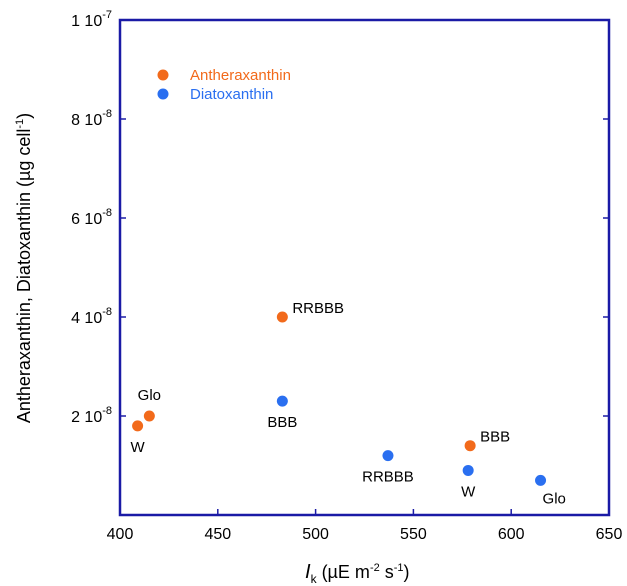 This screenshot has width=627, height=586. I want to click on x-tick-label: 600, so click(511, 534).